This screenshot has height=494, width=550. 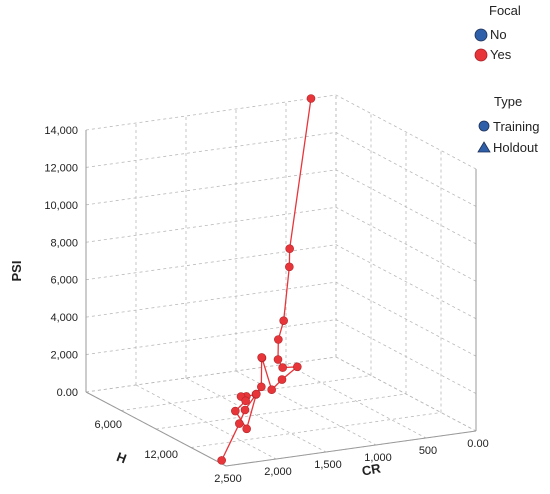 What do you see at coordinates (498, 34) in the screenshot?
I see `legend-label-no: No` at bounding box center [498, 34].